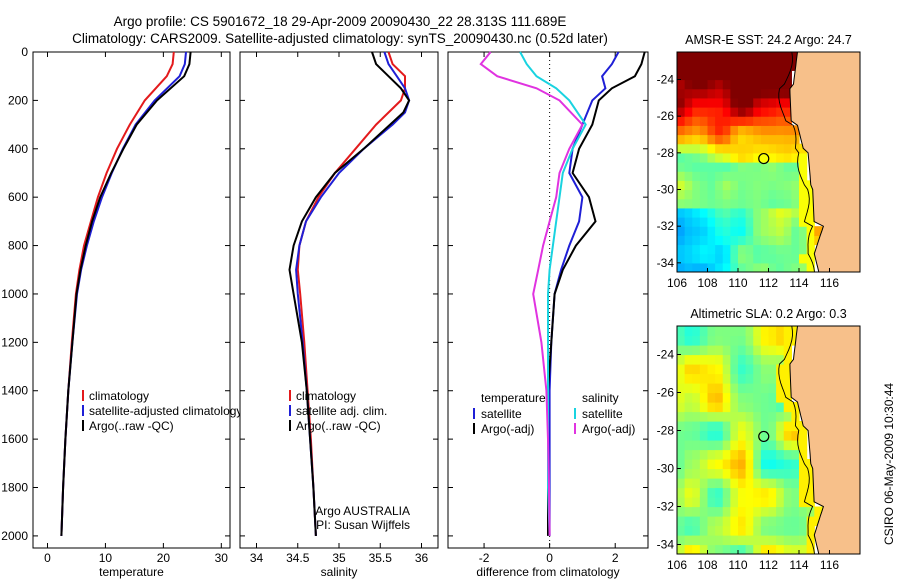  I want to click on series-line-salinity-argo-adj-, so click(531, 293).